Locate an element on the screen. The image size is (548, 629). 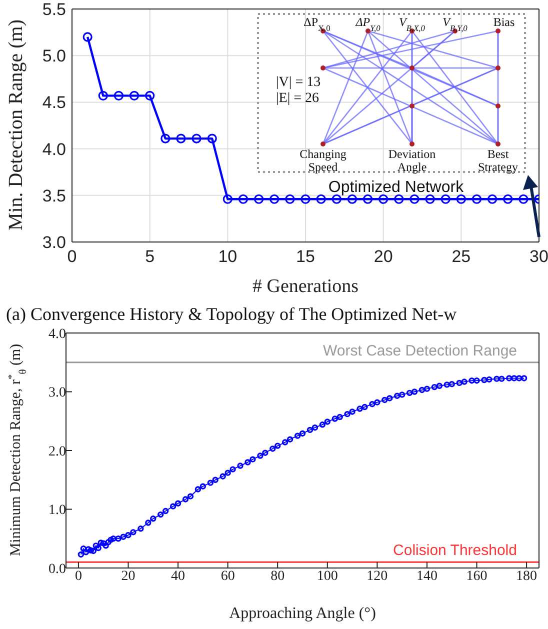
y-tick-label: 0.0 is located at coordinates (57, 569).